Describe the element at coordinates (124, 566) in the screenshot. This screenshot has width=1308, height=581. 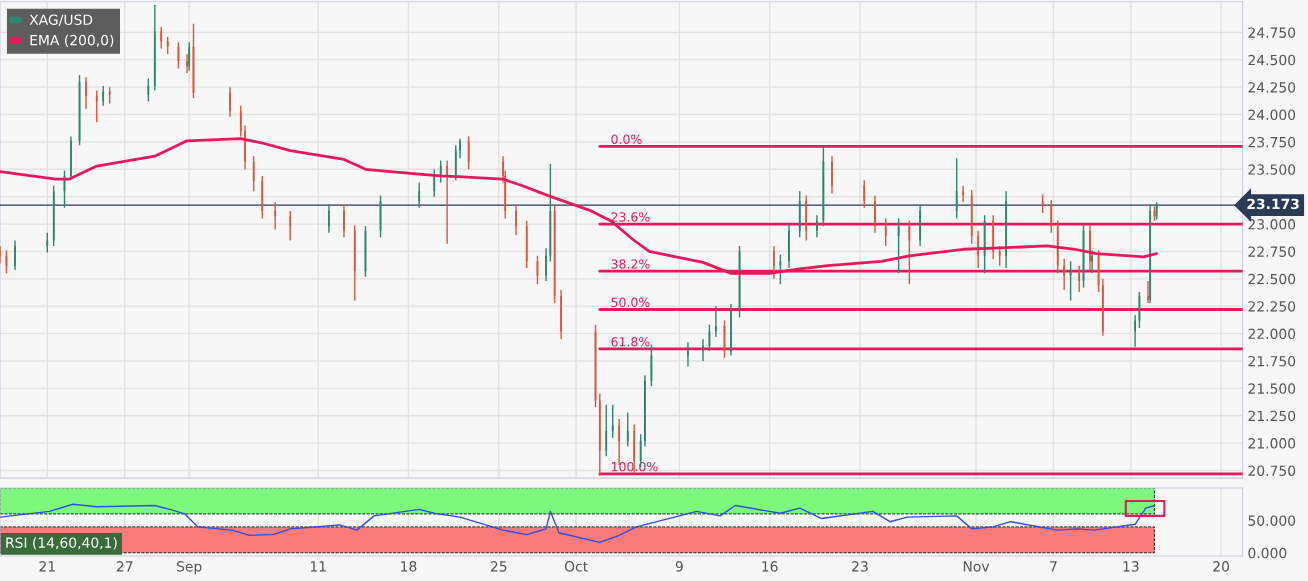
I see `x-tick-label: 27` at that location.